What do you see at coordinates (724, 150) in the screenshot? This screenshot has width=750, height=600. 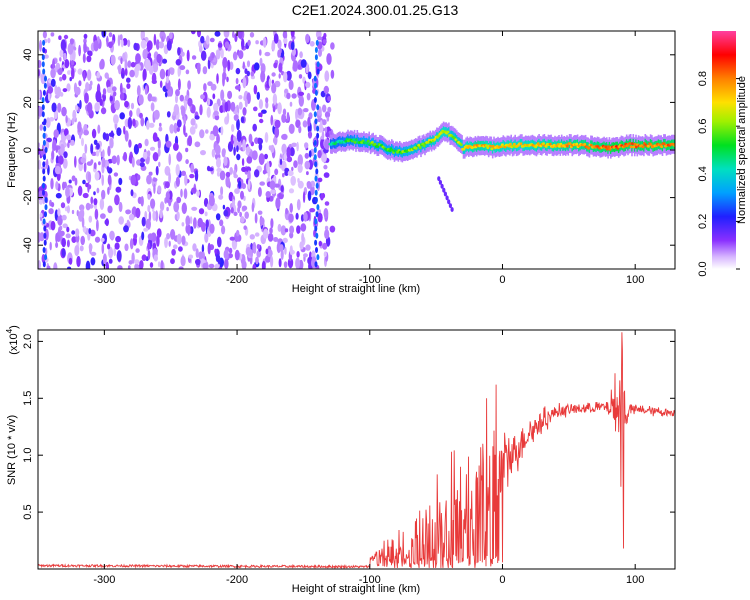 I see `colorbar-gradient` at bounding box center [724, 150].